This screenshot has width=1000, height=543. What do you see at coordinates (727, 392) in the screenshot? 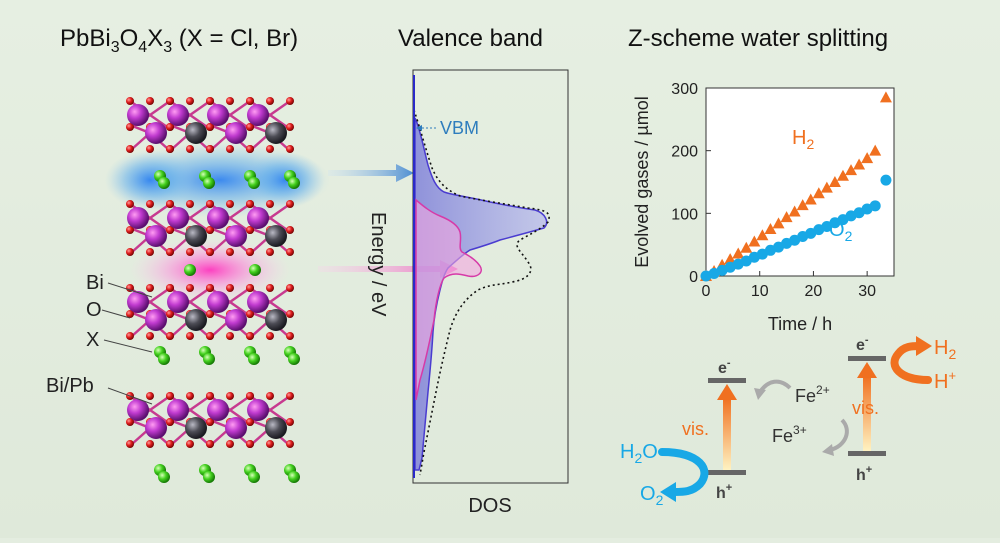
I see `left-excitation-arrow-head` at bounding box center [727, 392].